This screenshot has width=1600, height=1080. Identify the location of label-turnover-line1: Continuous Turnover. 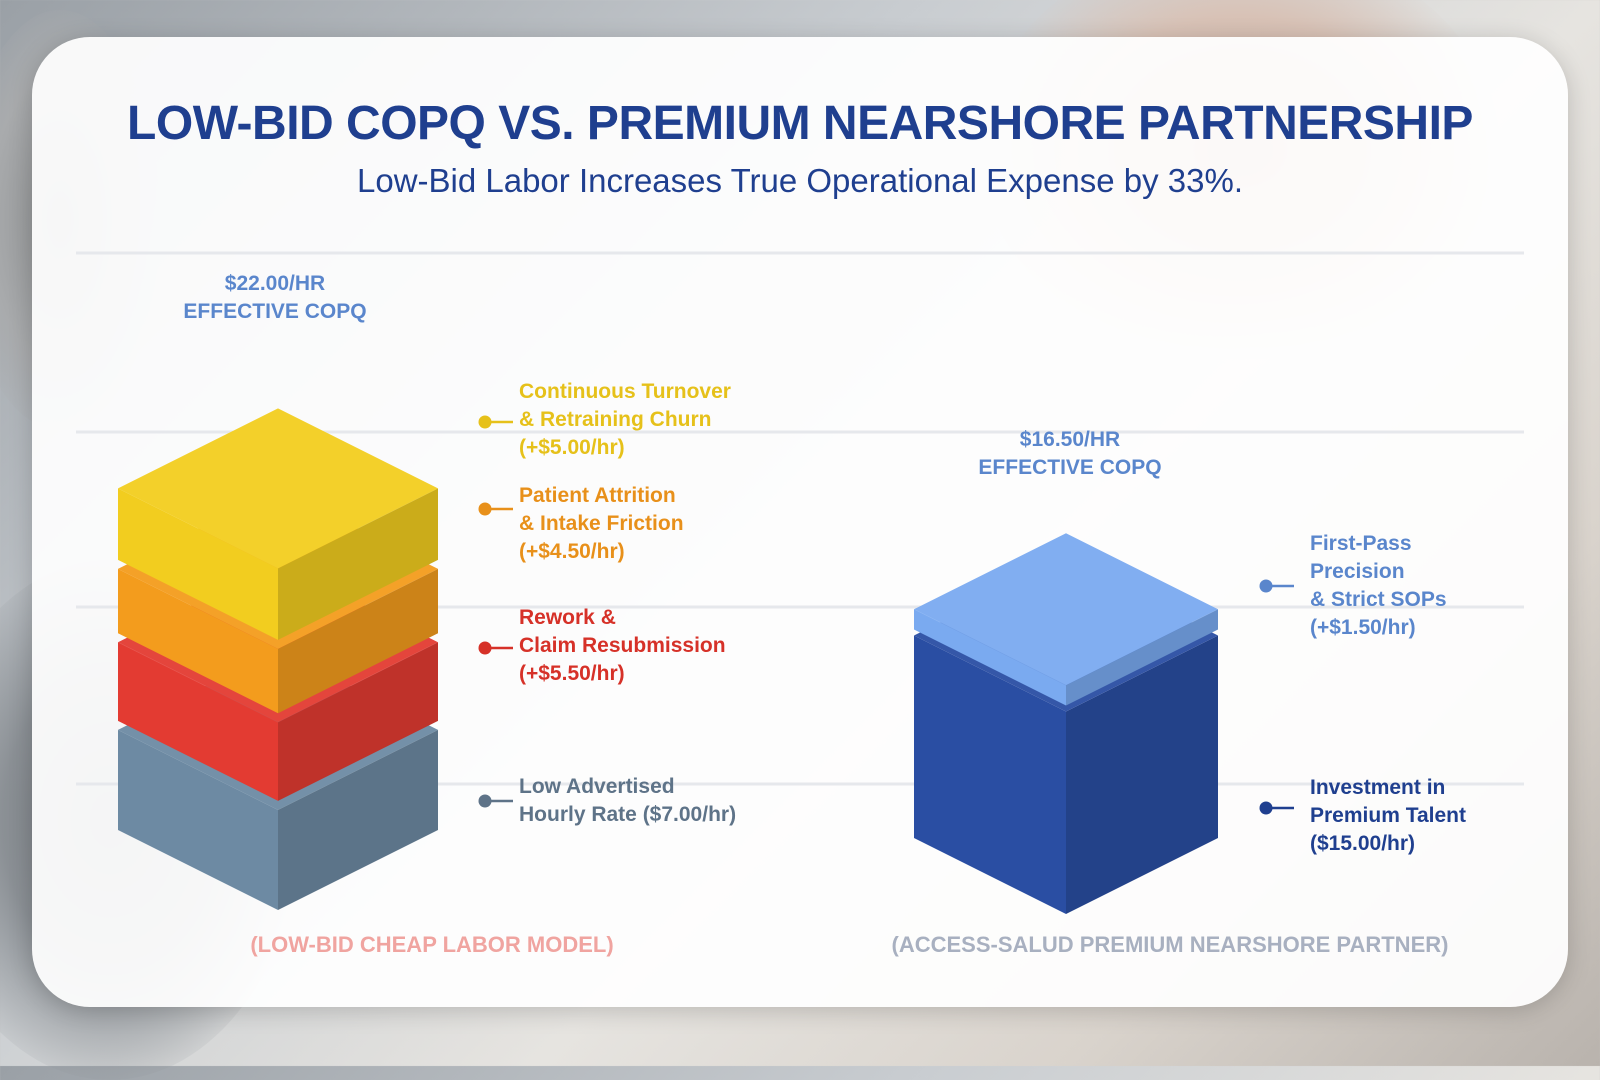
(625, 391).